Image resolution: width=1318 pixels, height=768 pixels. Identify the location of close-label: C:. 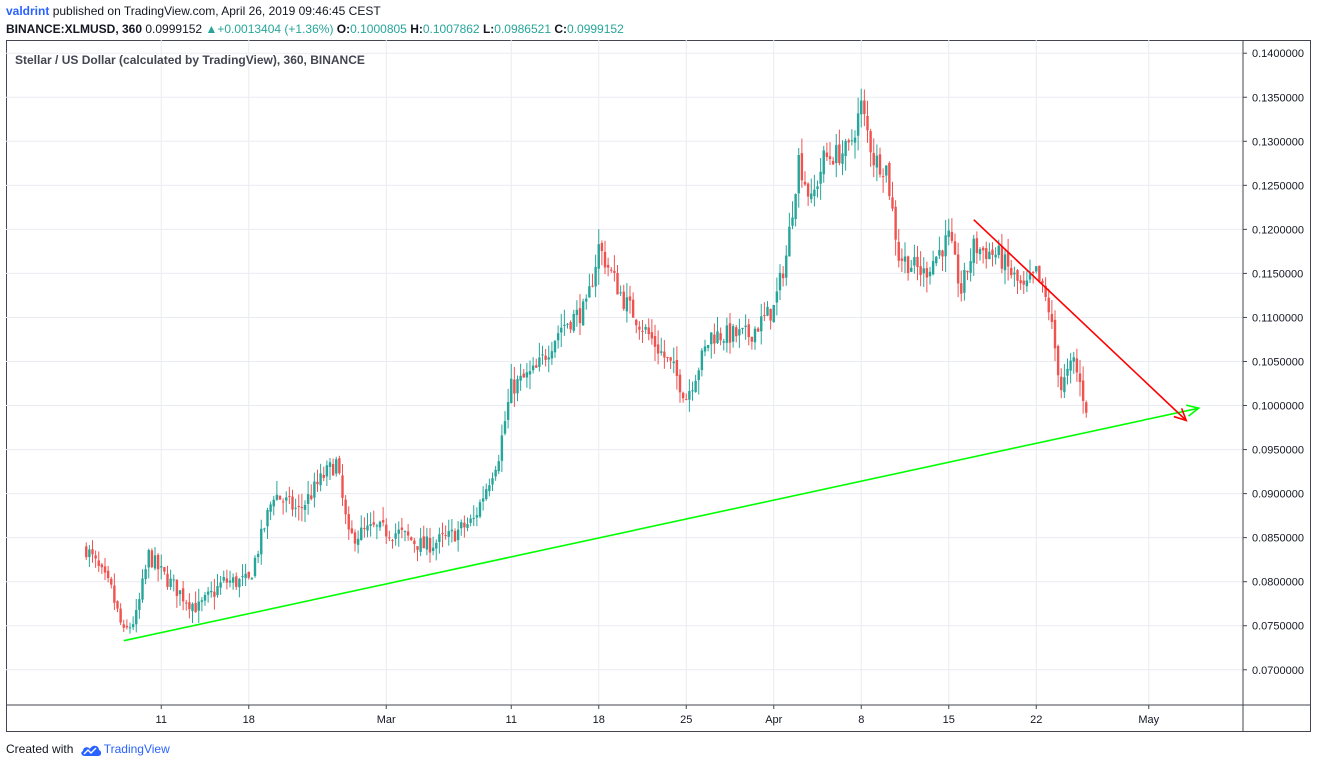
(561, 29).